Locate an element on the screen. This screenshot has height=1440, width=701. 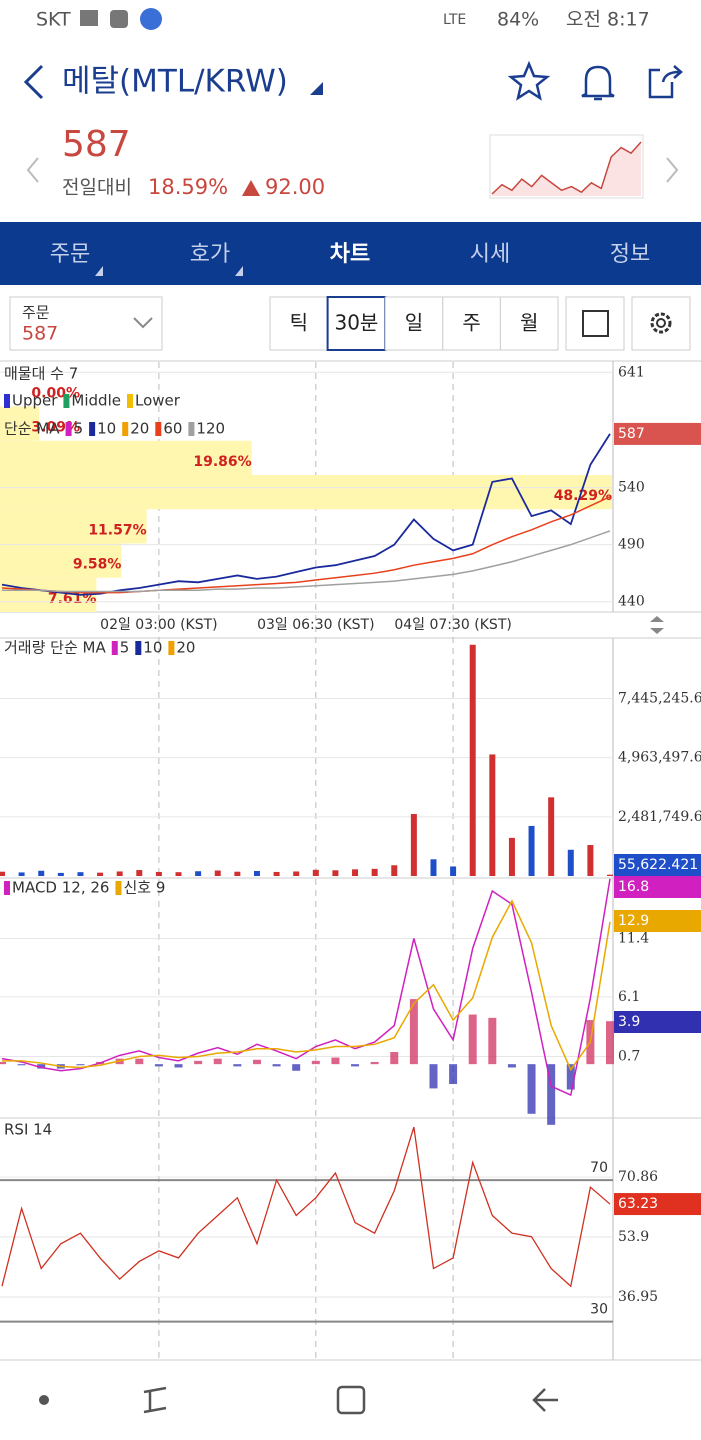
current-value: 16.8 is located at coordinates (633, 887).